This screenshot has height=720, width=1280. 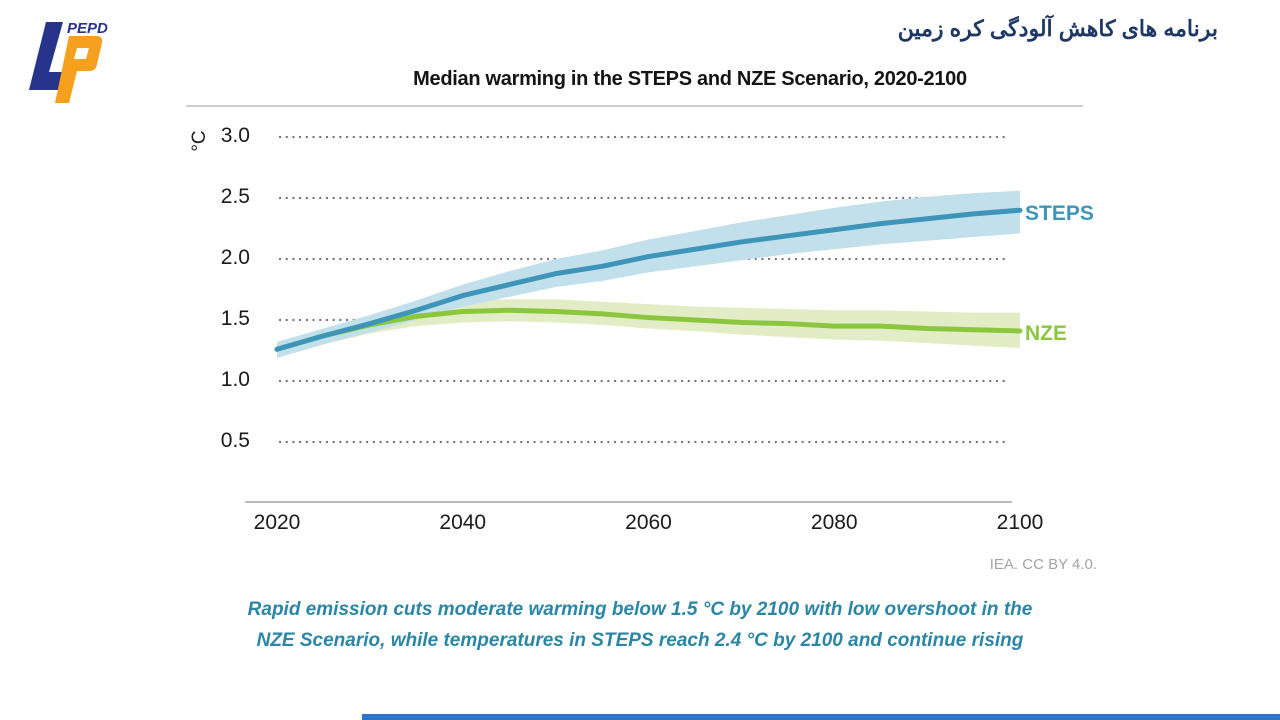 I want to click on y-tick-label: 0.5, so click(x=235, y=440).